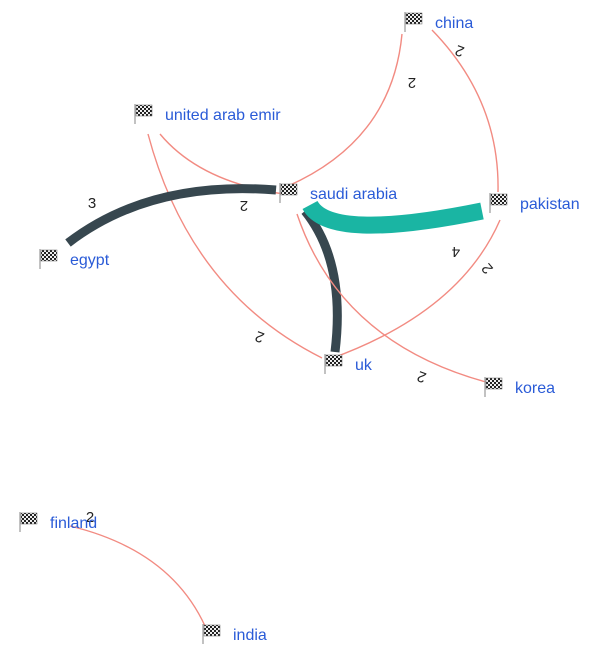 The width and height of the screenshot is (590, 652). I want to click on node: egypt, so click(74, 259).